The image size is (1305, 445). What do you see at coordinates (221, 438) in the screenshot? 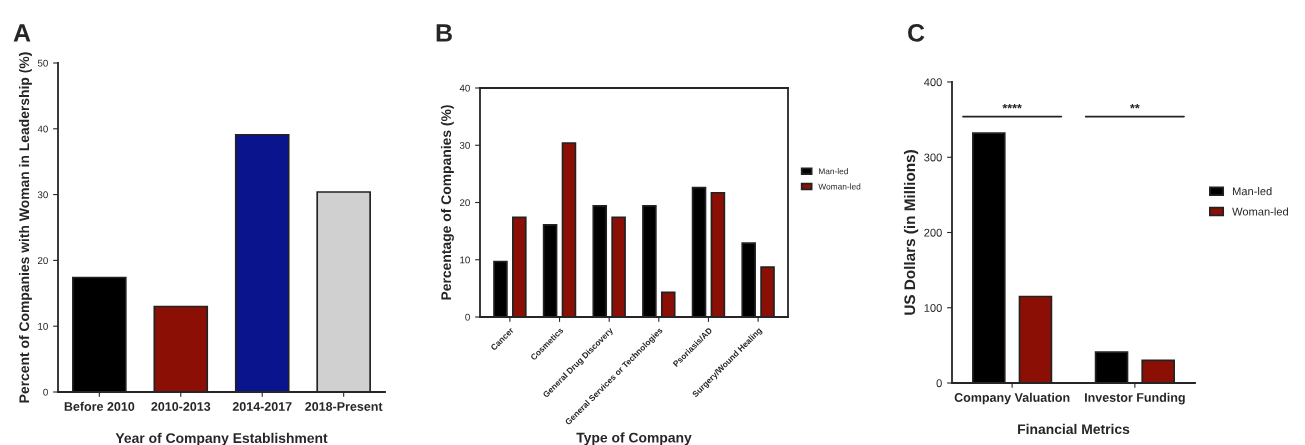
I see `x-axis-title: Year of Company Establishment` at bounding box center [221, 438].